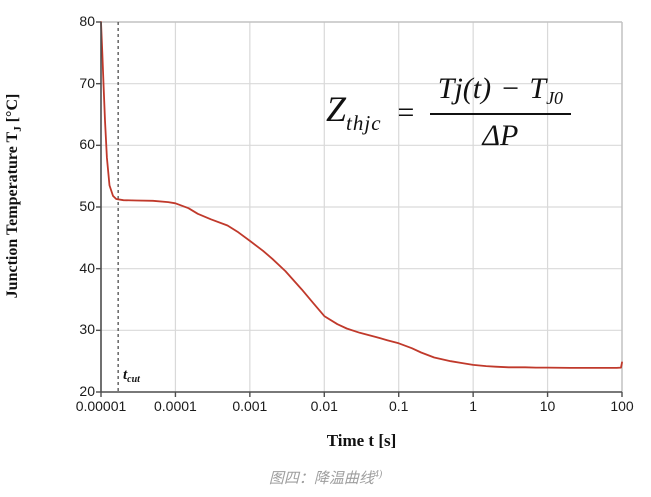 This screenshot has height=497, width=651. What do you see at coordinates (250, 406) in the screenshot?
I see `x-tick-label: 0.001` at bounding box center [250, 406].